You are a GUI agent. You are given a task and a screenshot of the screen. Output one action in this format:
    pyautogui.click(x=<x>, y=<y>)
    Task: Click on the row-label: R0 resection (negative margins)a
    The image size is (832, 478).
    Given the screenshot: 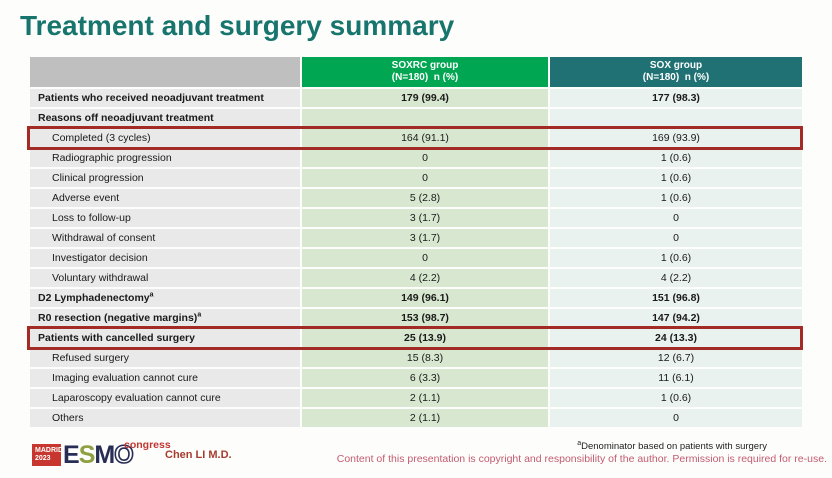 What is the action you would take?
    pyautogui.click(x=165, y=318)
    